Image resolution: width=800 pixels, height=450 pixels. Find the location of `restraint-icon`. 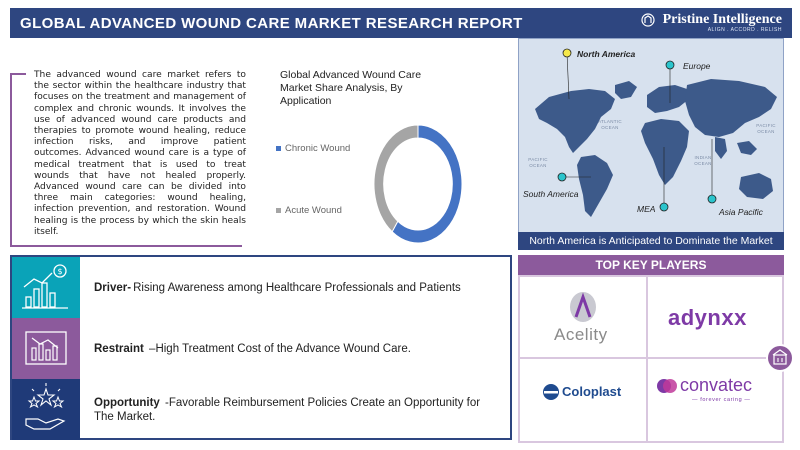

restraint-icon is located at coordinates (46, 348).